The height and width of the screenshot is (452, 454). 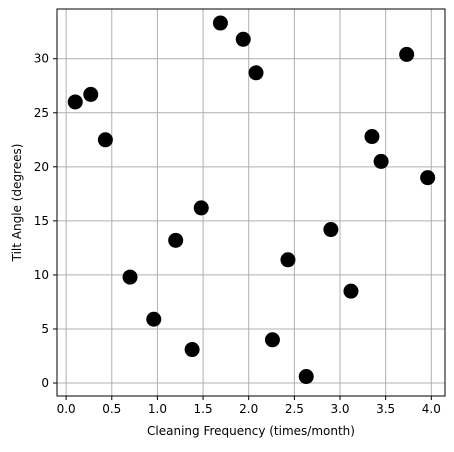 I want to click on y-tick-label: 25, so click(x=41, y=113).